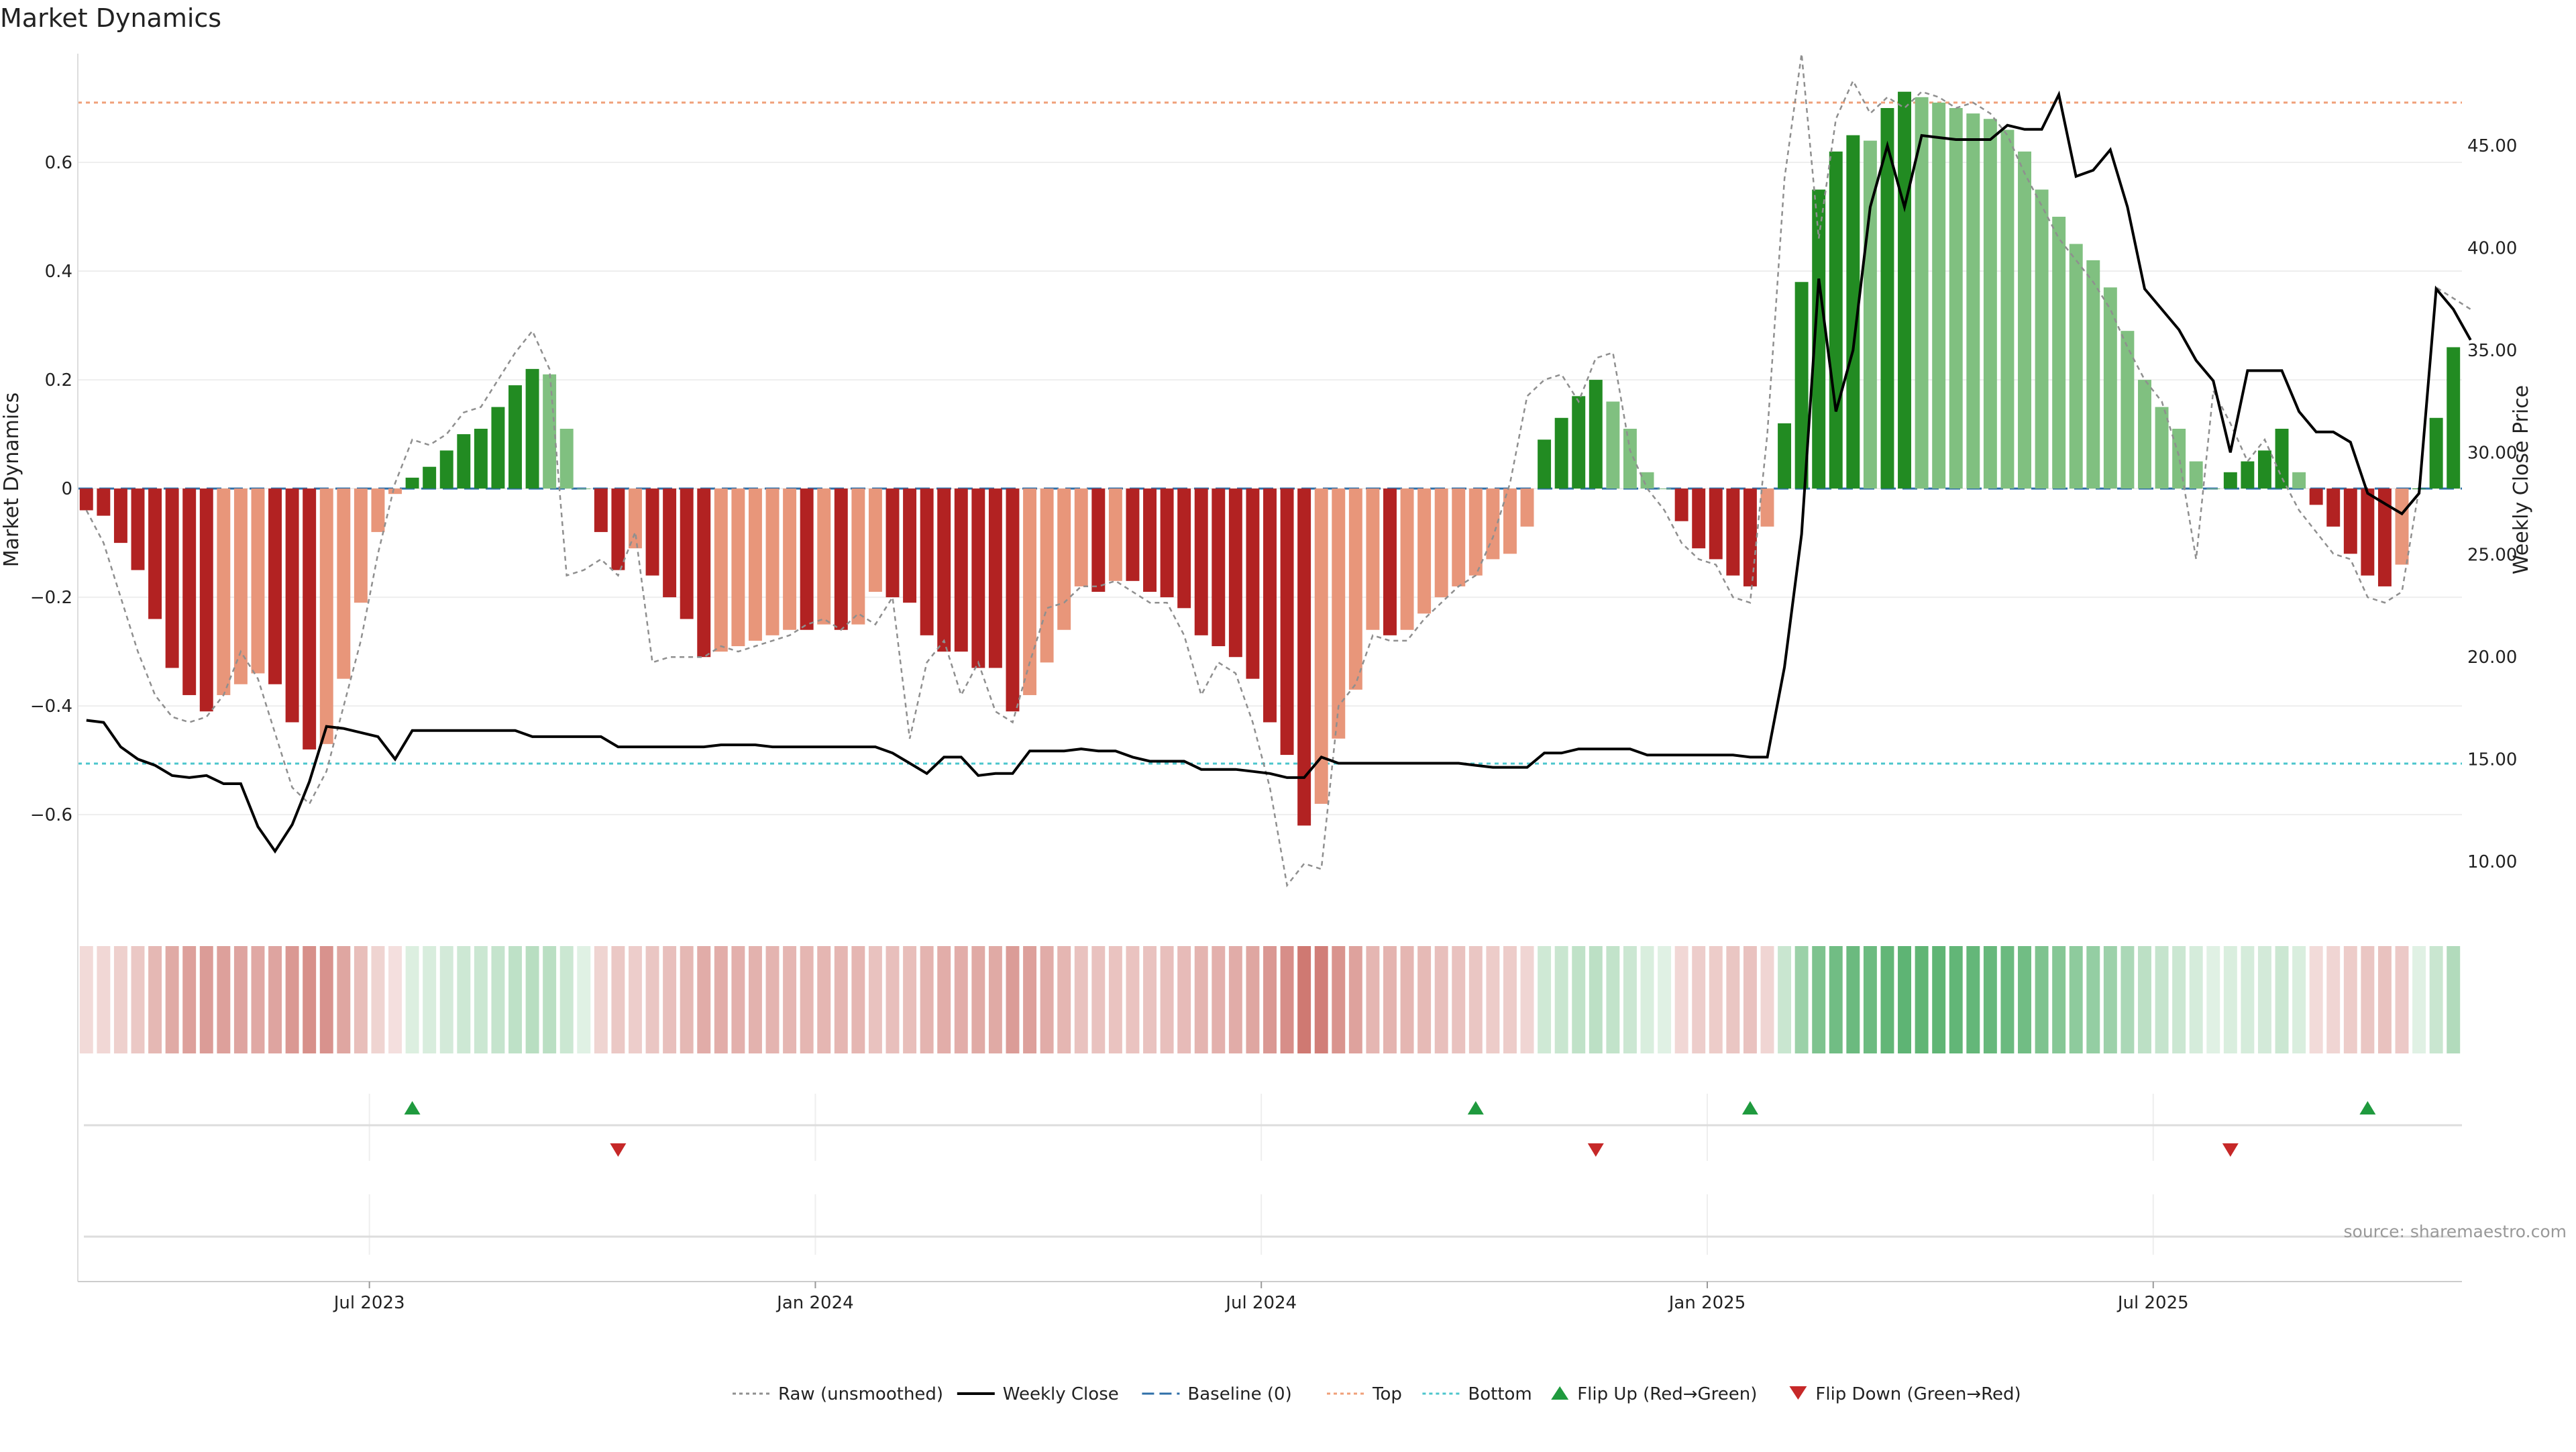  What do you see at coordinates (814, 1303) in the screenshot?
I see `x-tick-label: Jan 2024` at bounding box center [814, 1303].